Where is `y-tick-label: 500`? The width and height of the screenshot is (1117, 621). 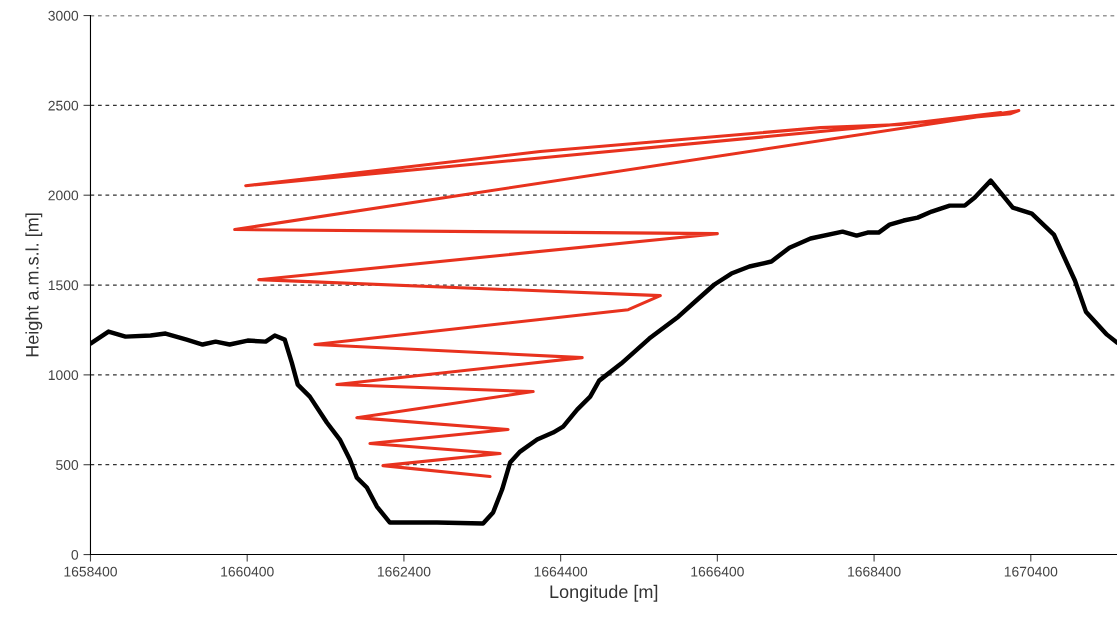
y-tick-label: 500 is located at coordinates (67, 465).